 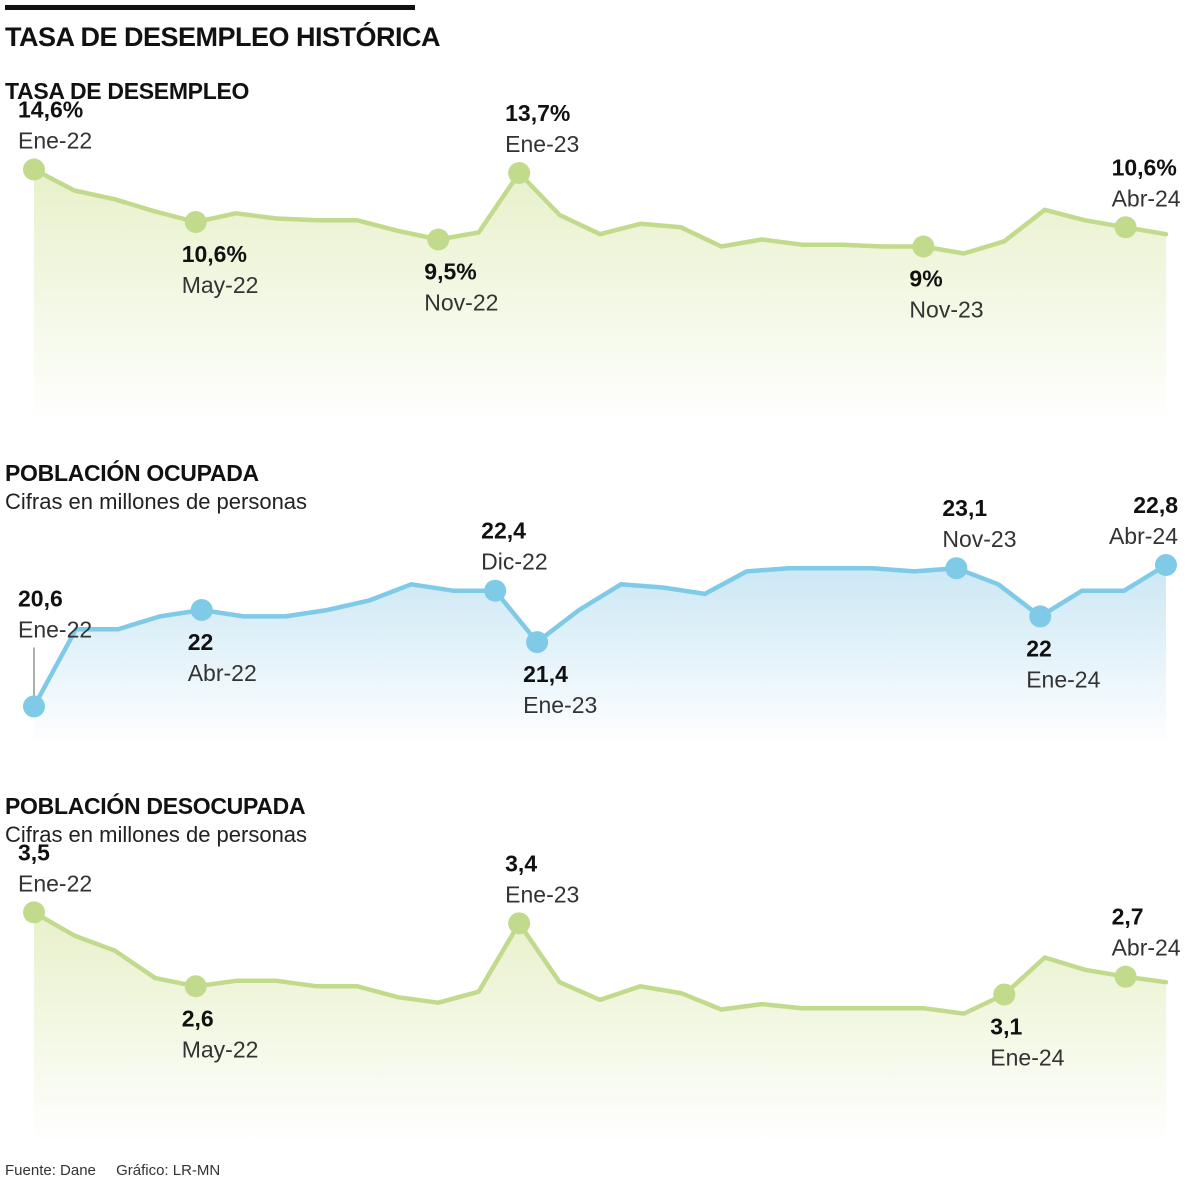 I want to click on value-label: 2,6, so click(x=198, y=1018).